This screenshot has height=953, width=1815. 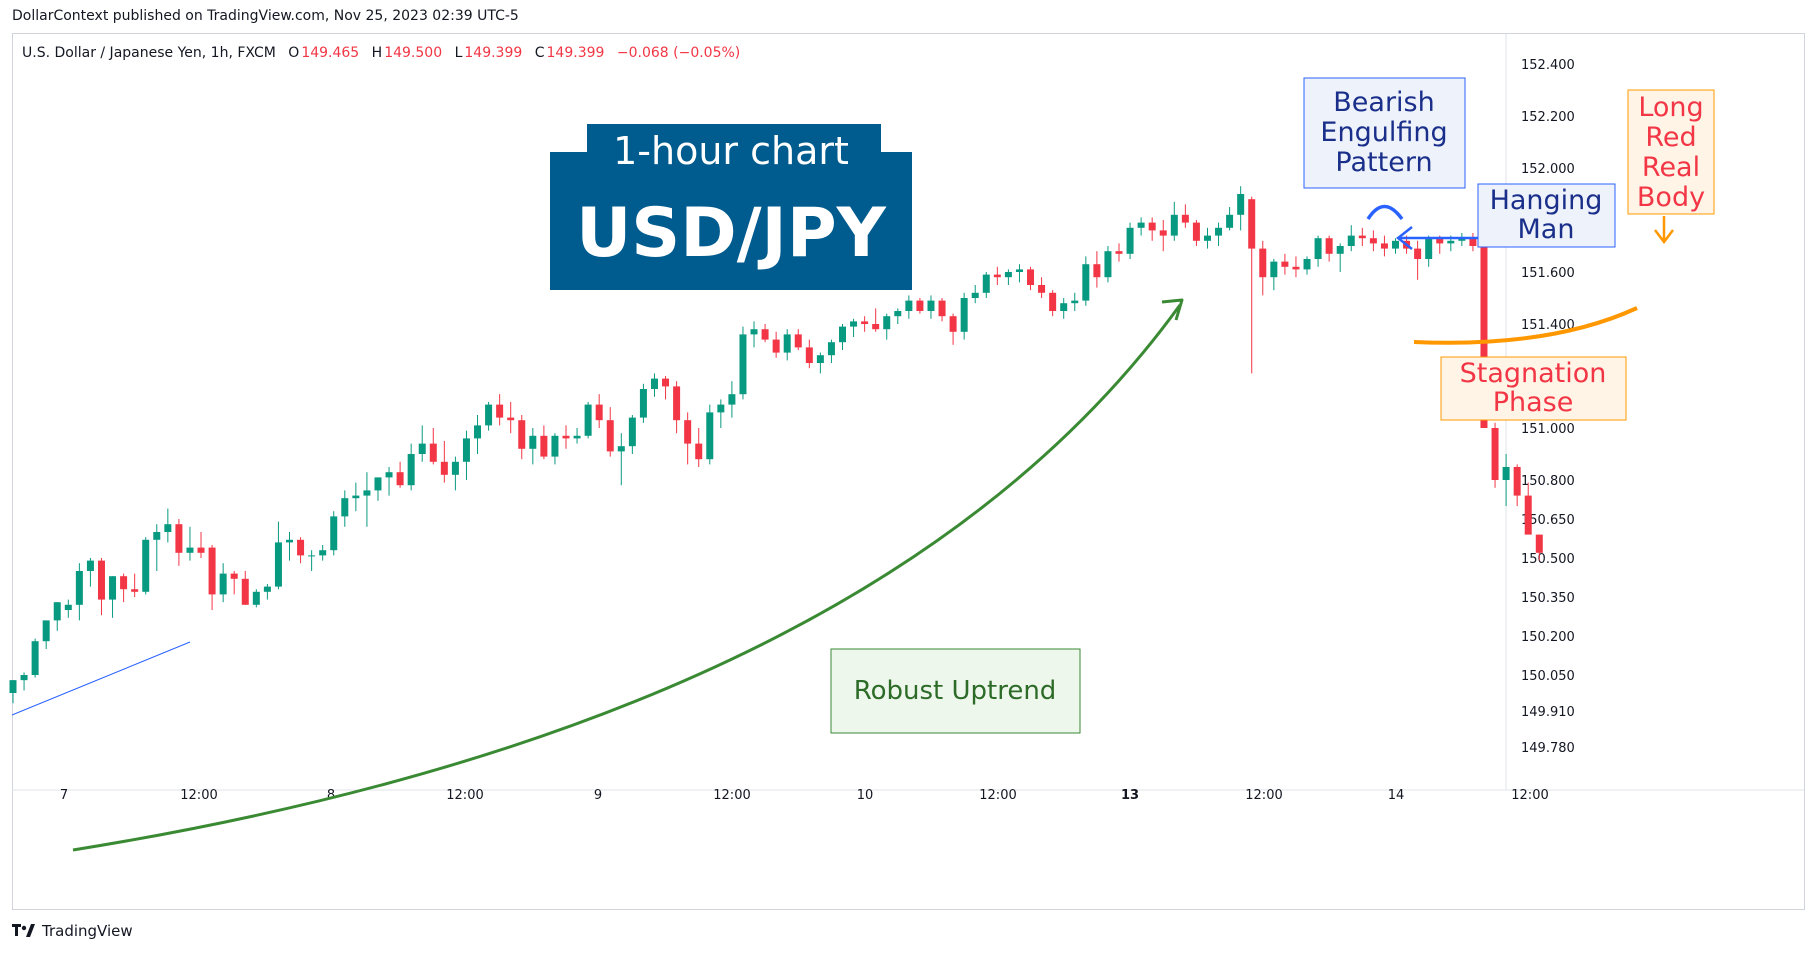 What do you see at coordinates (101, 678) in the screenshot?
I see `trendline` at bounding box center [101, 678].